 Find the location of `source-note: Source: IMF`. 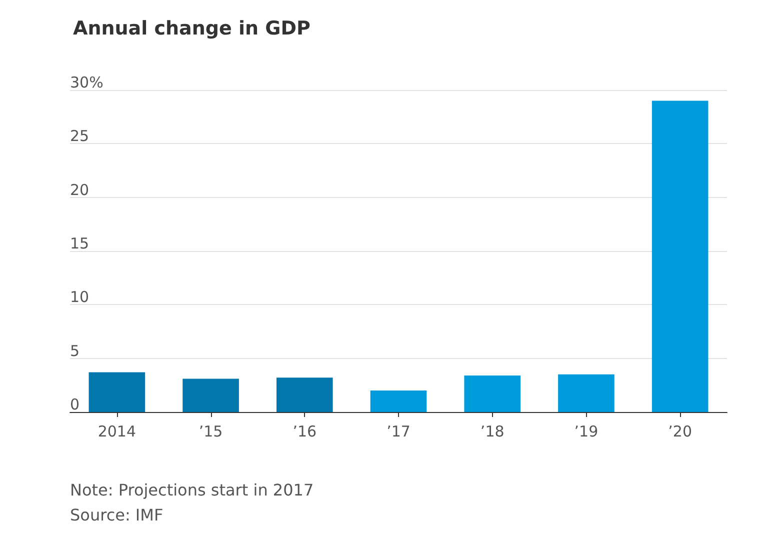

source-note: Source: IMF is located at coordinates (117, 515).